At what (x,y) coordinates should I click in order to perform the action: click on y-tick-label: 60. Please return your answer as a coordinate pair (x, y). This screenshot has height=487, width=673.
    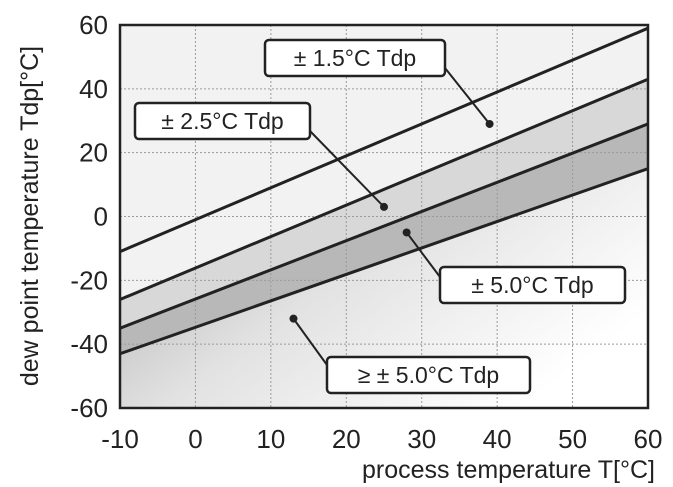
    Looking at the image, I should click on (93, 25).